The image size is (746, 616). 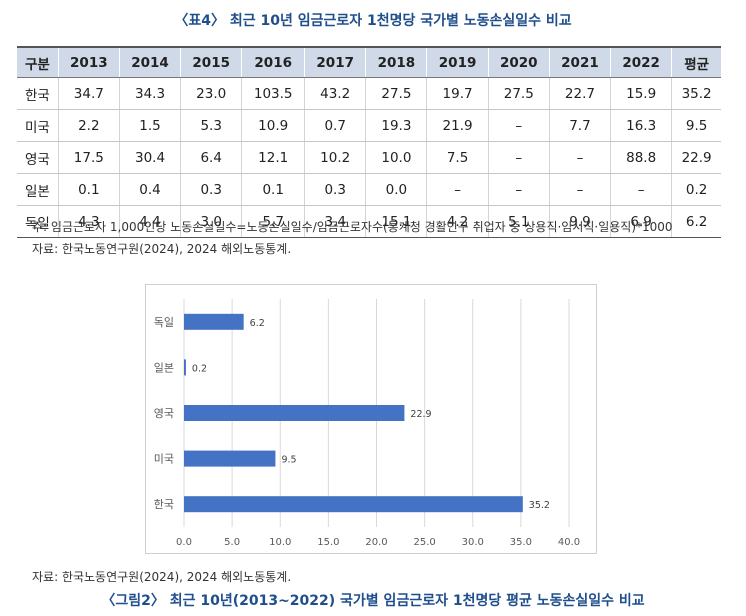 I want to click on table-cell: 4.4, so click(x=149, y=221).